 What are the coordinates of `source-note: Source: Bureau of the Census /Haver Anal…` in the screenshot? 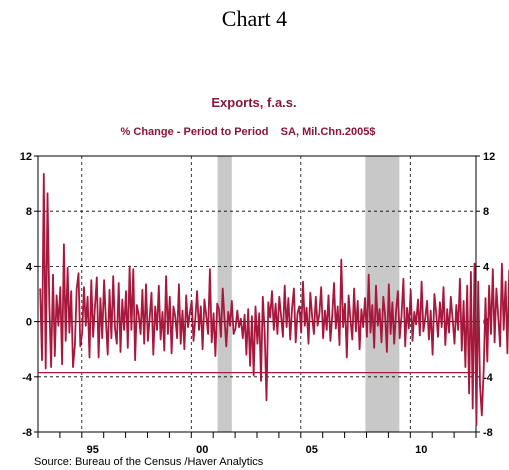 It's located at (149, 462).